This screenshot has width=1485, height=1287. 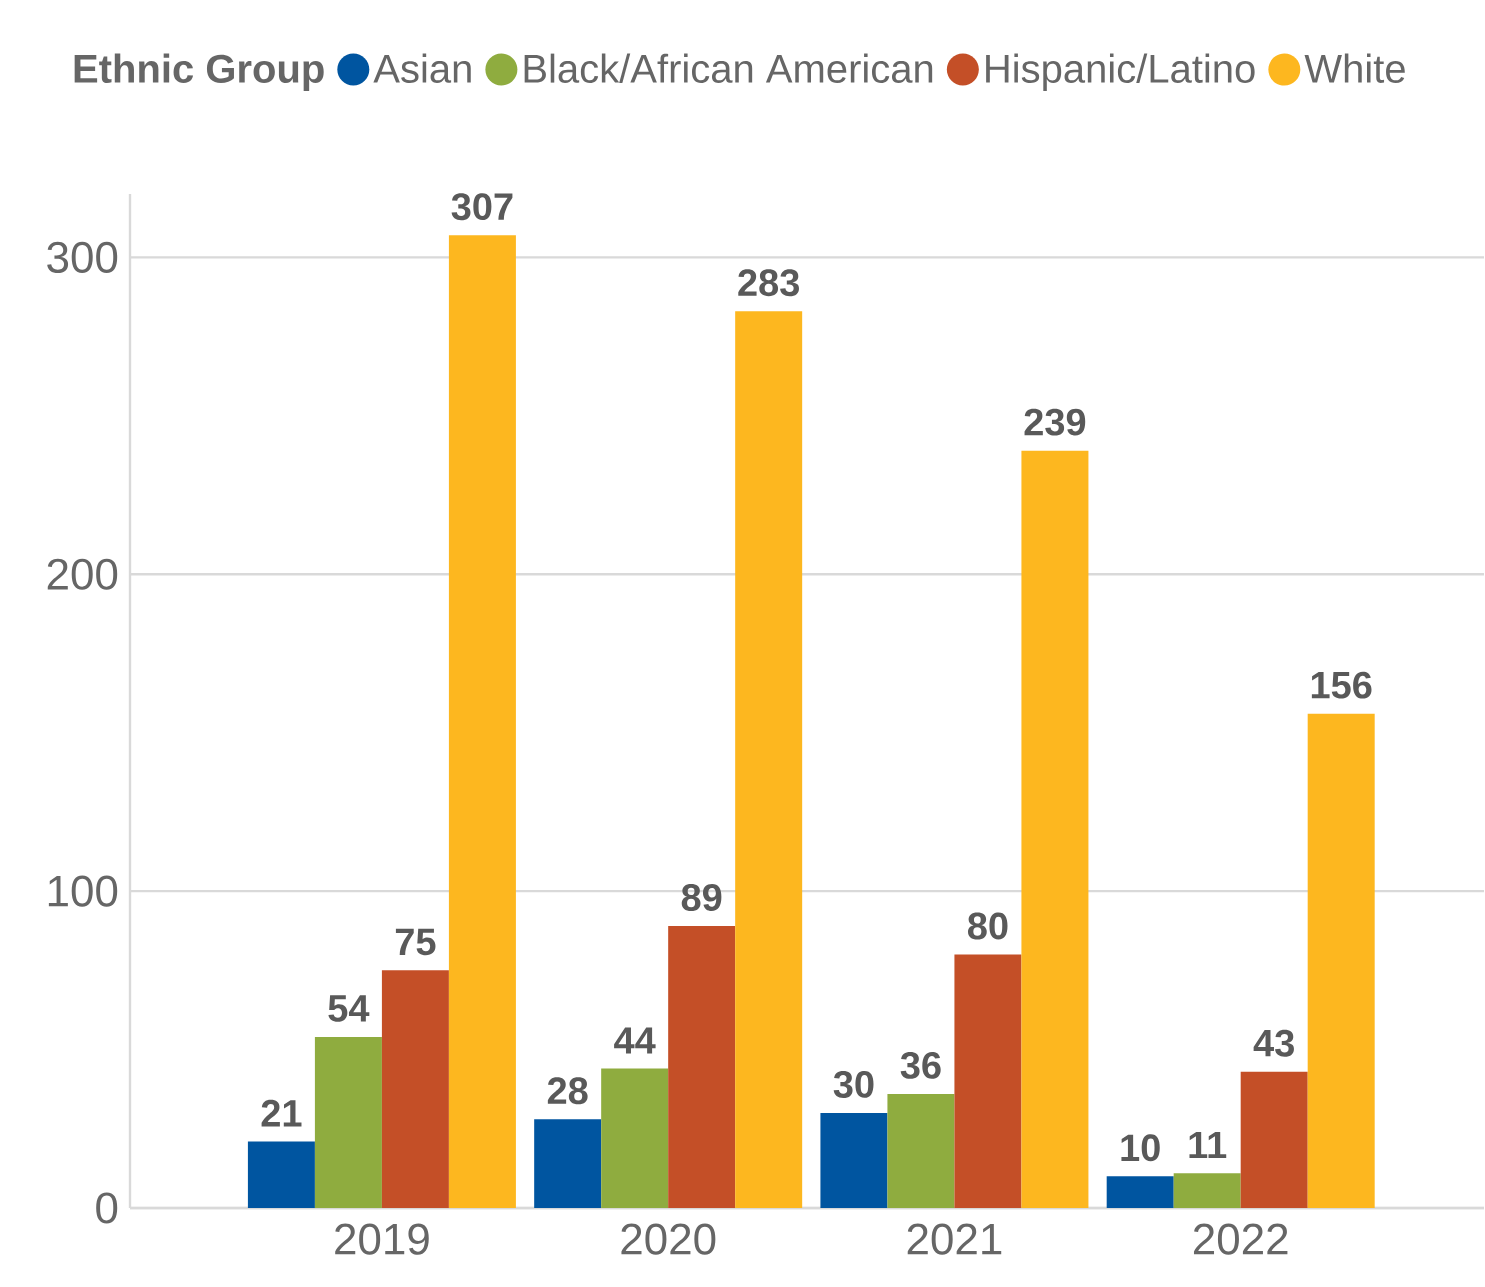 I want to click on data-label: 156, so click(x=1341, y=685).